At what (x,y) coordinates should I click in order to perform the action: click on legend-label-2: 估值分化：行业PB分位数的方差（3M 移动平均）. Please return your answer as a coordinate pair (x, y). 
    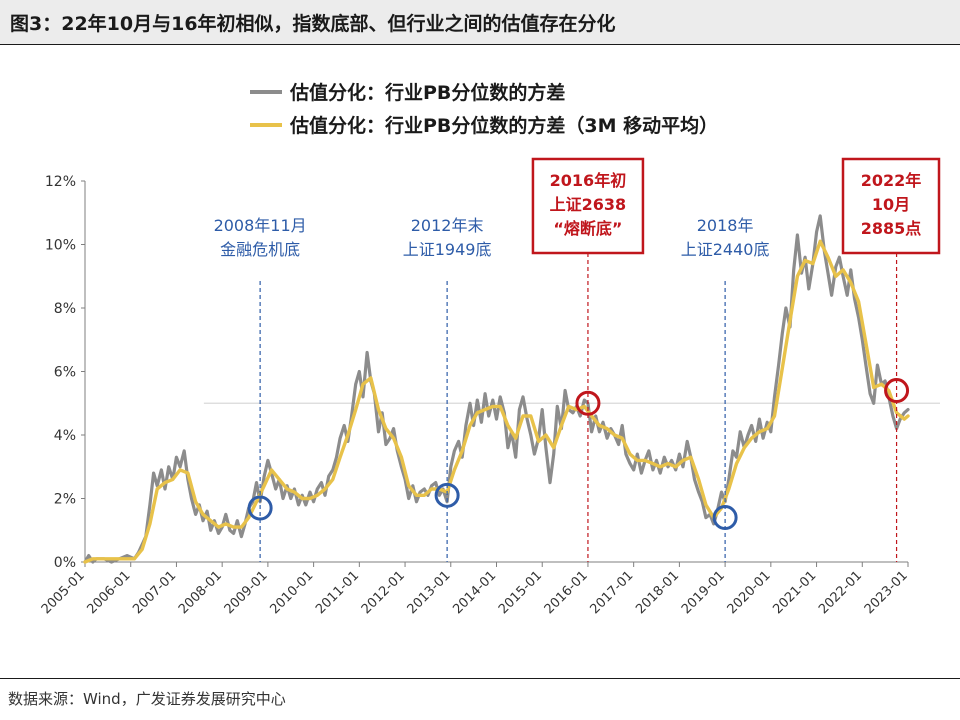
    Looking at the image, I should click on (503, 125).